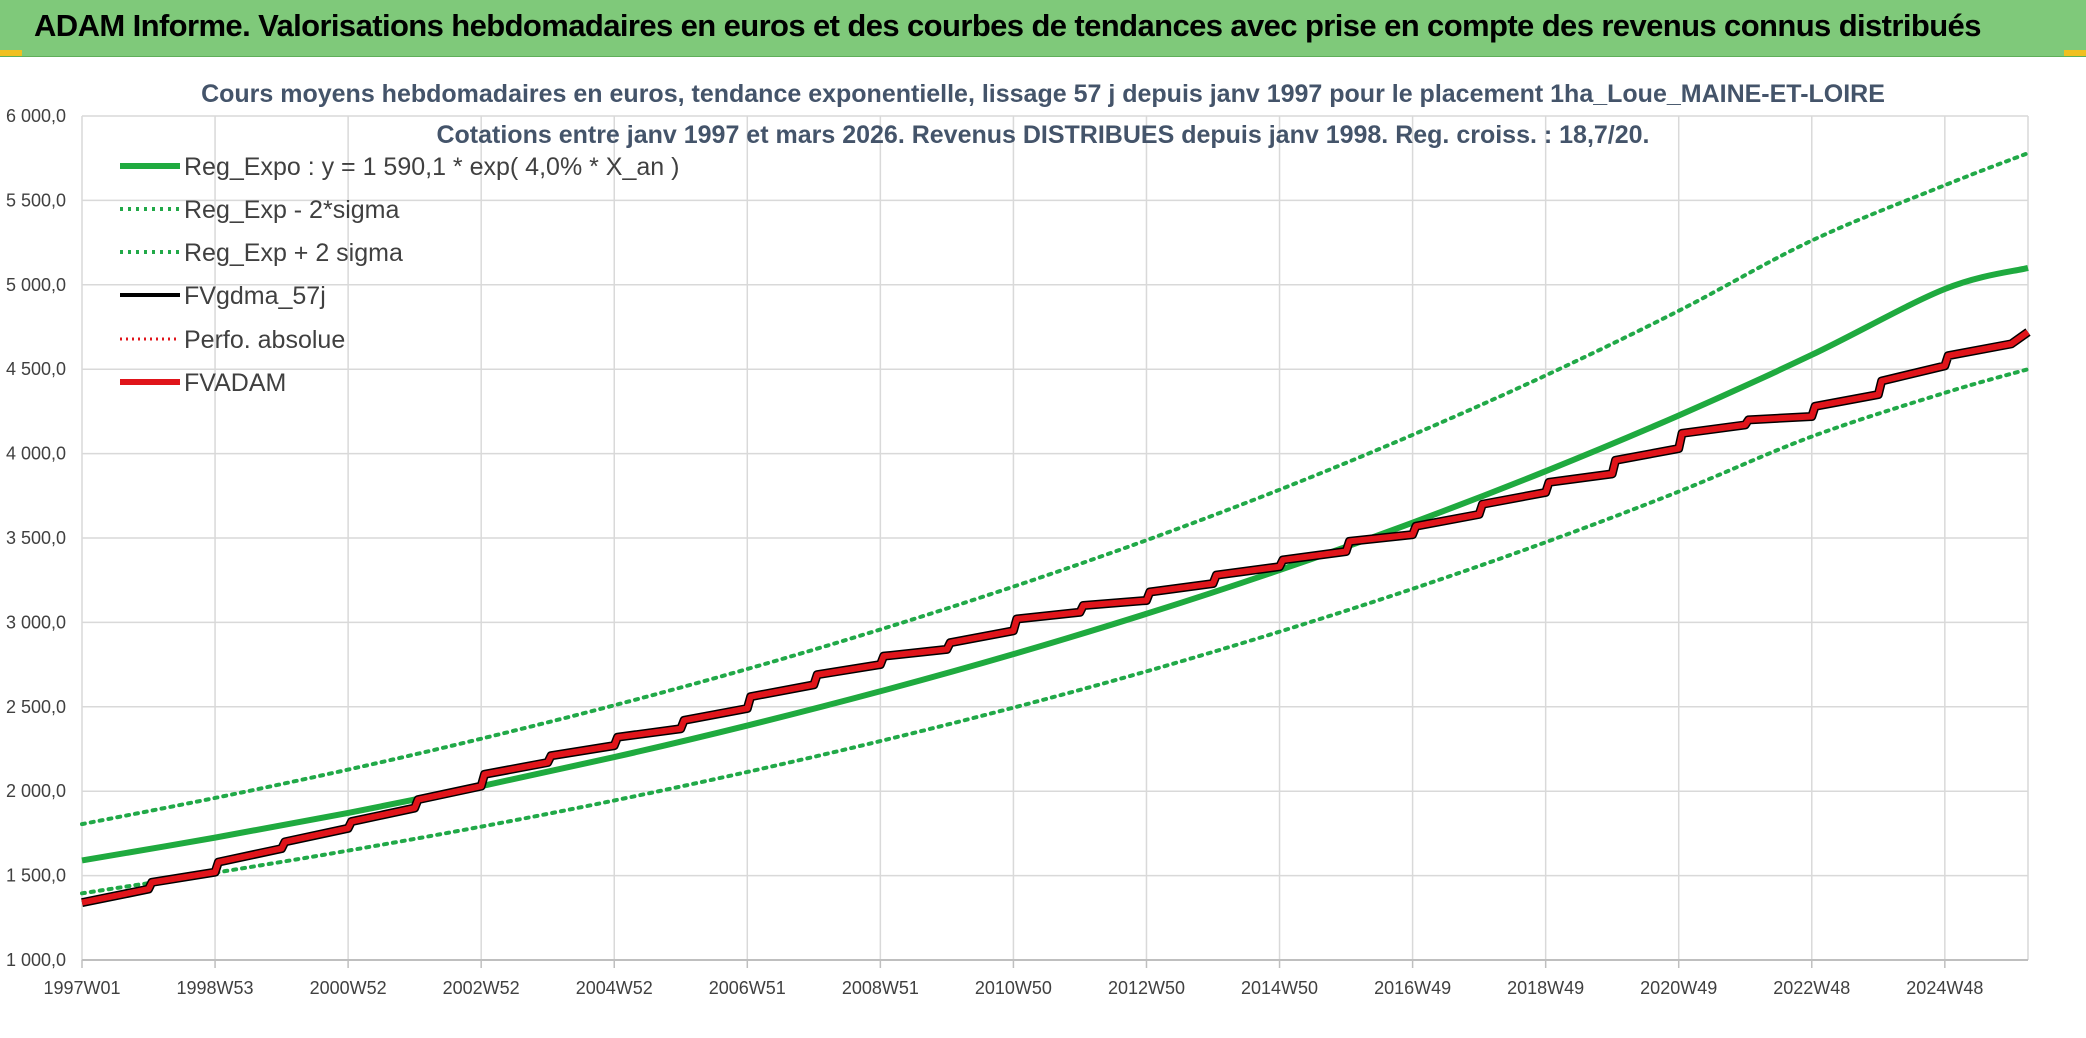 Image resolution: width=2086 pixels, height=1038 pixels. What do you see at coordinates (747, 988) in the screenshot?
I see `x-tick-label: 2006W51` at bounding box center [747, 988].